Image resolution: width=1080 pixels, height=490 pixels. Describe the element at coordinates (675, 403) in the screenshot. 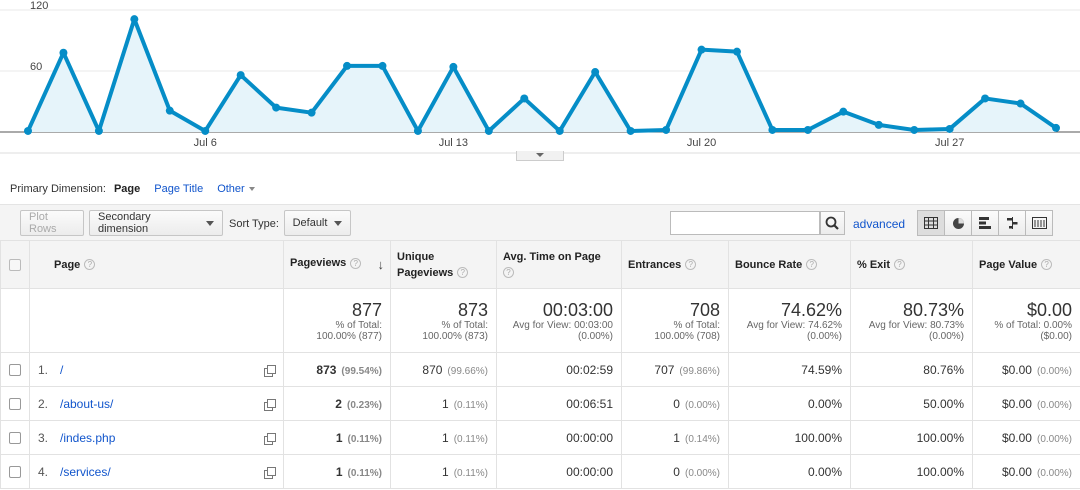

I see `entrances-cell: 0 (0.00%)` at that location.